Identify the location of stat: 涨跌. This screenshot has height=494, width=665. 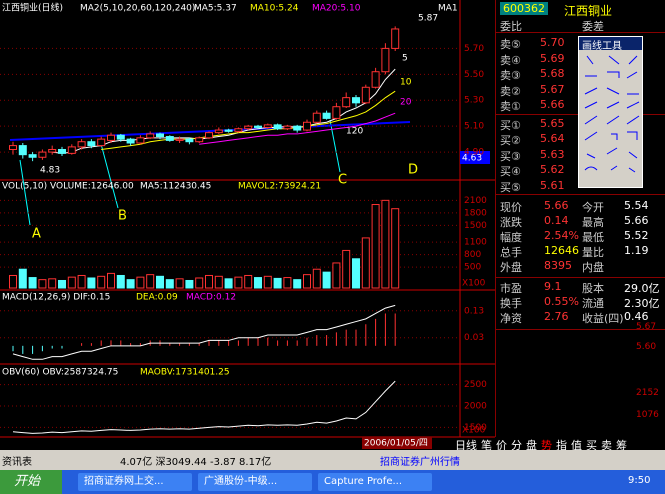
(511, 222).